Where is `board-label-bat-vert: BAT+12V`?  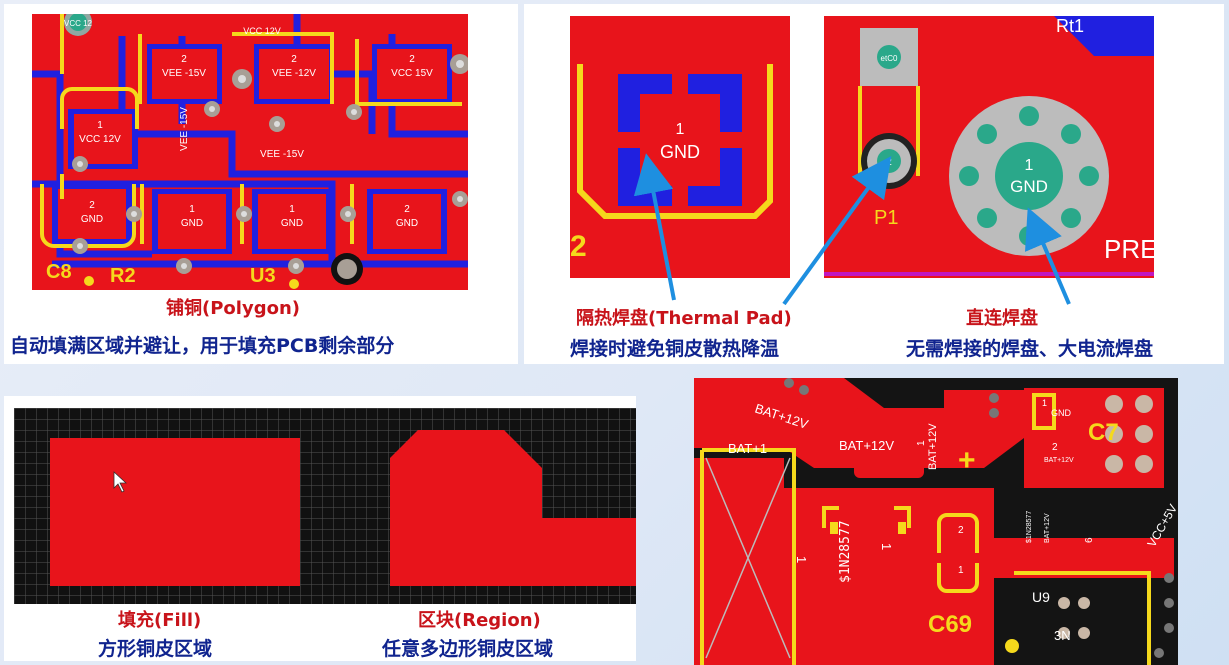 board-label-bat-vert: BAT+12V is located at coordinates (933, 446).